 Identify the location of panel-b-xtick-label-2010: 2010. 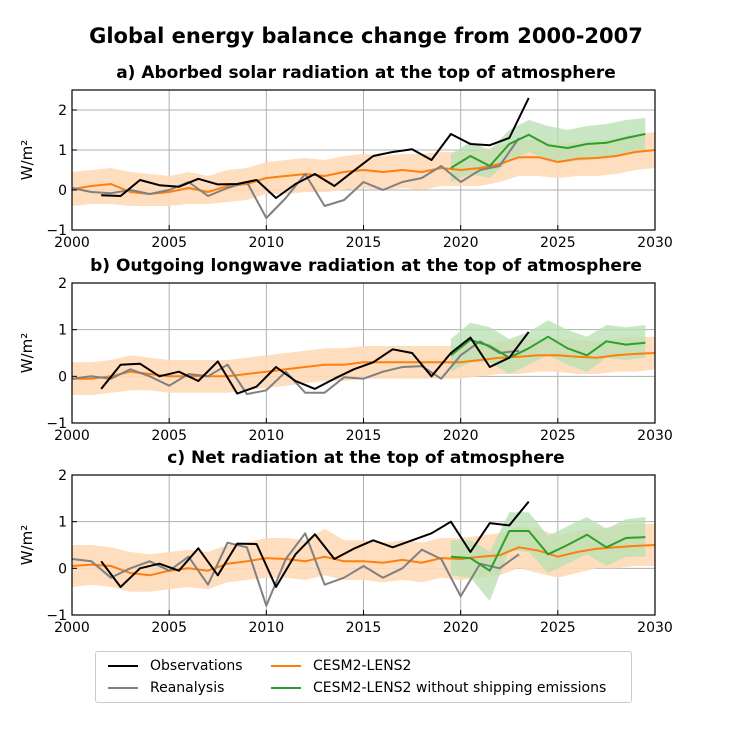
(267, 436).